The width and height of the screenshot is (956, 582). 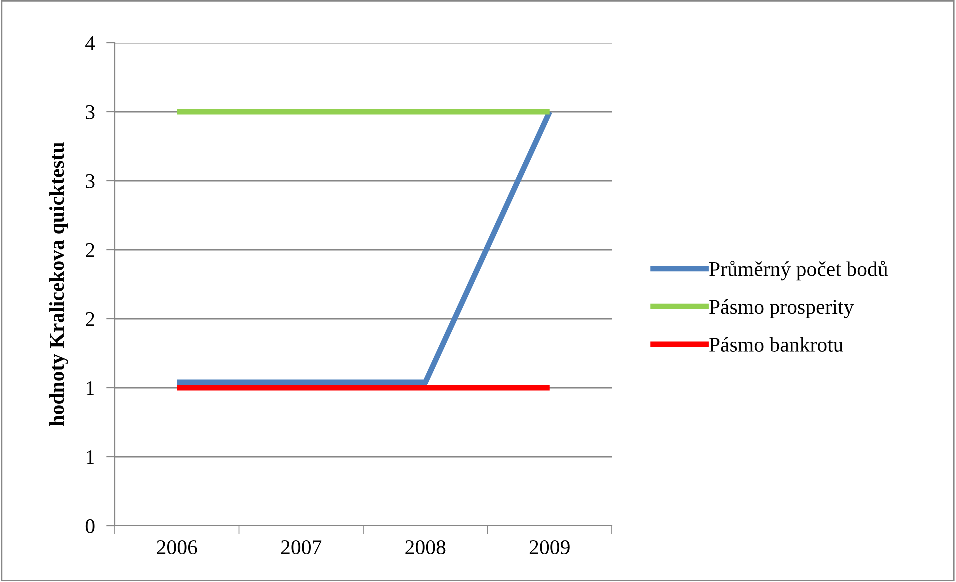 What do you see at coordinates (301, 547) in the screenshot?
I see `x-tick-label: 2007` at bounding box center [301, 547].